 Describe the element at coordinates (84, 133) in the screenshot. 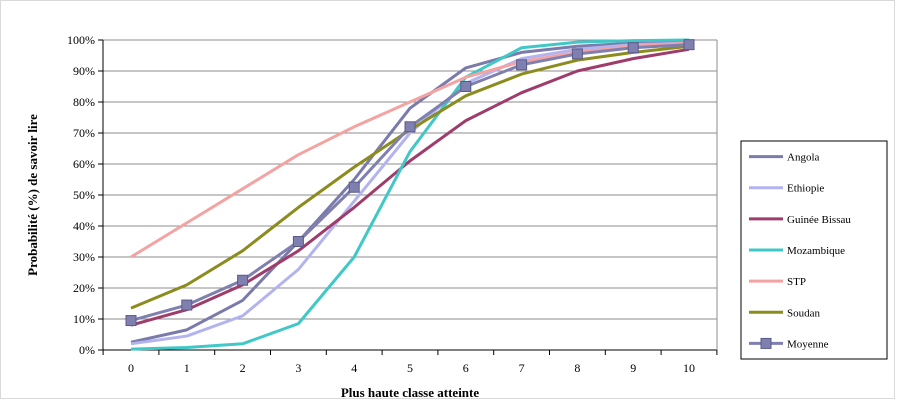

I see `y-tick-label: 70%` at that location.